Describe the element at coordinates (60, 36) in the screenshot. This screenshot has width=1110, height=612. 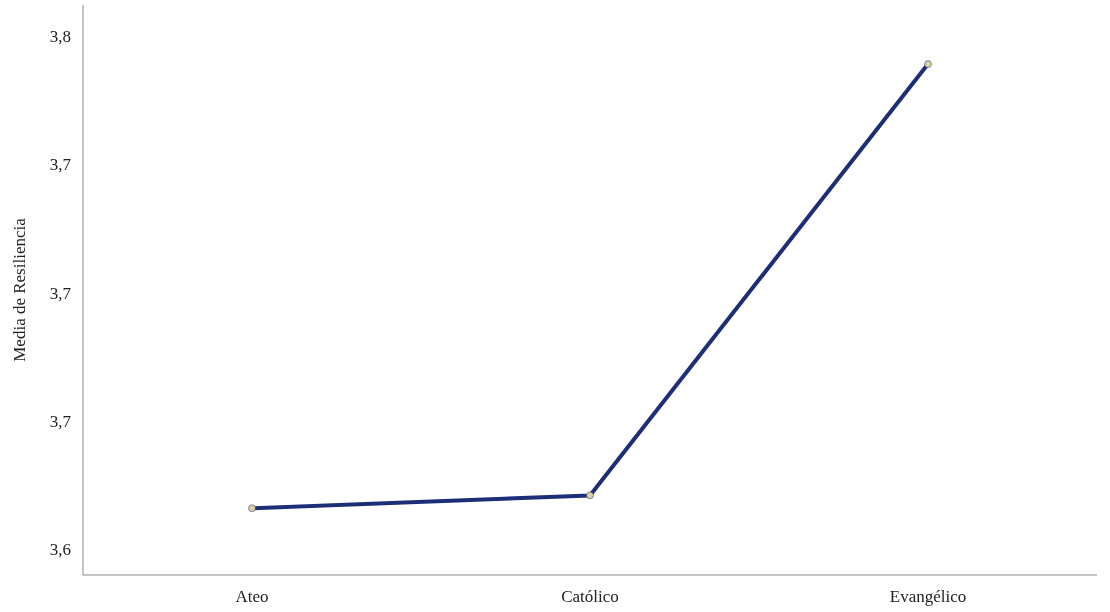
I see `y-tick-label: 3,8` at that location.